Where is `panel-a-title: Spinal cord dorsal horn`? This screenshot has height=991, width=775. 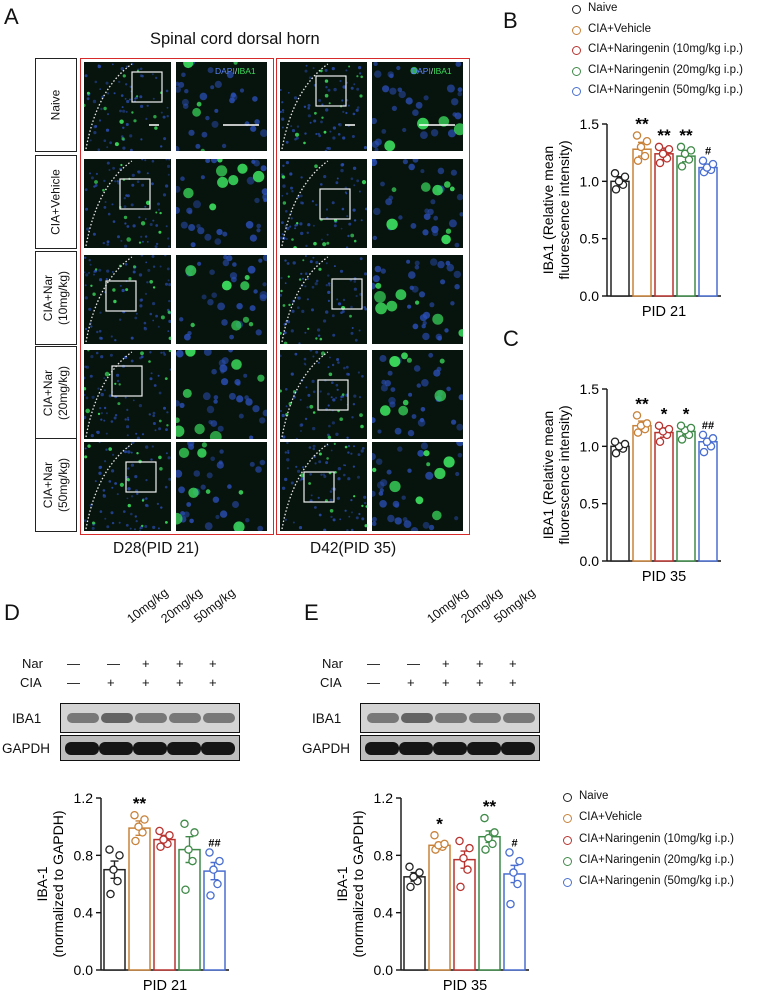
panel-a-title: Spinal cord dorsal horn is located at coordinates (235, 39).